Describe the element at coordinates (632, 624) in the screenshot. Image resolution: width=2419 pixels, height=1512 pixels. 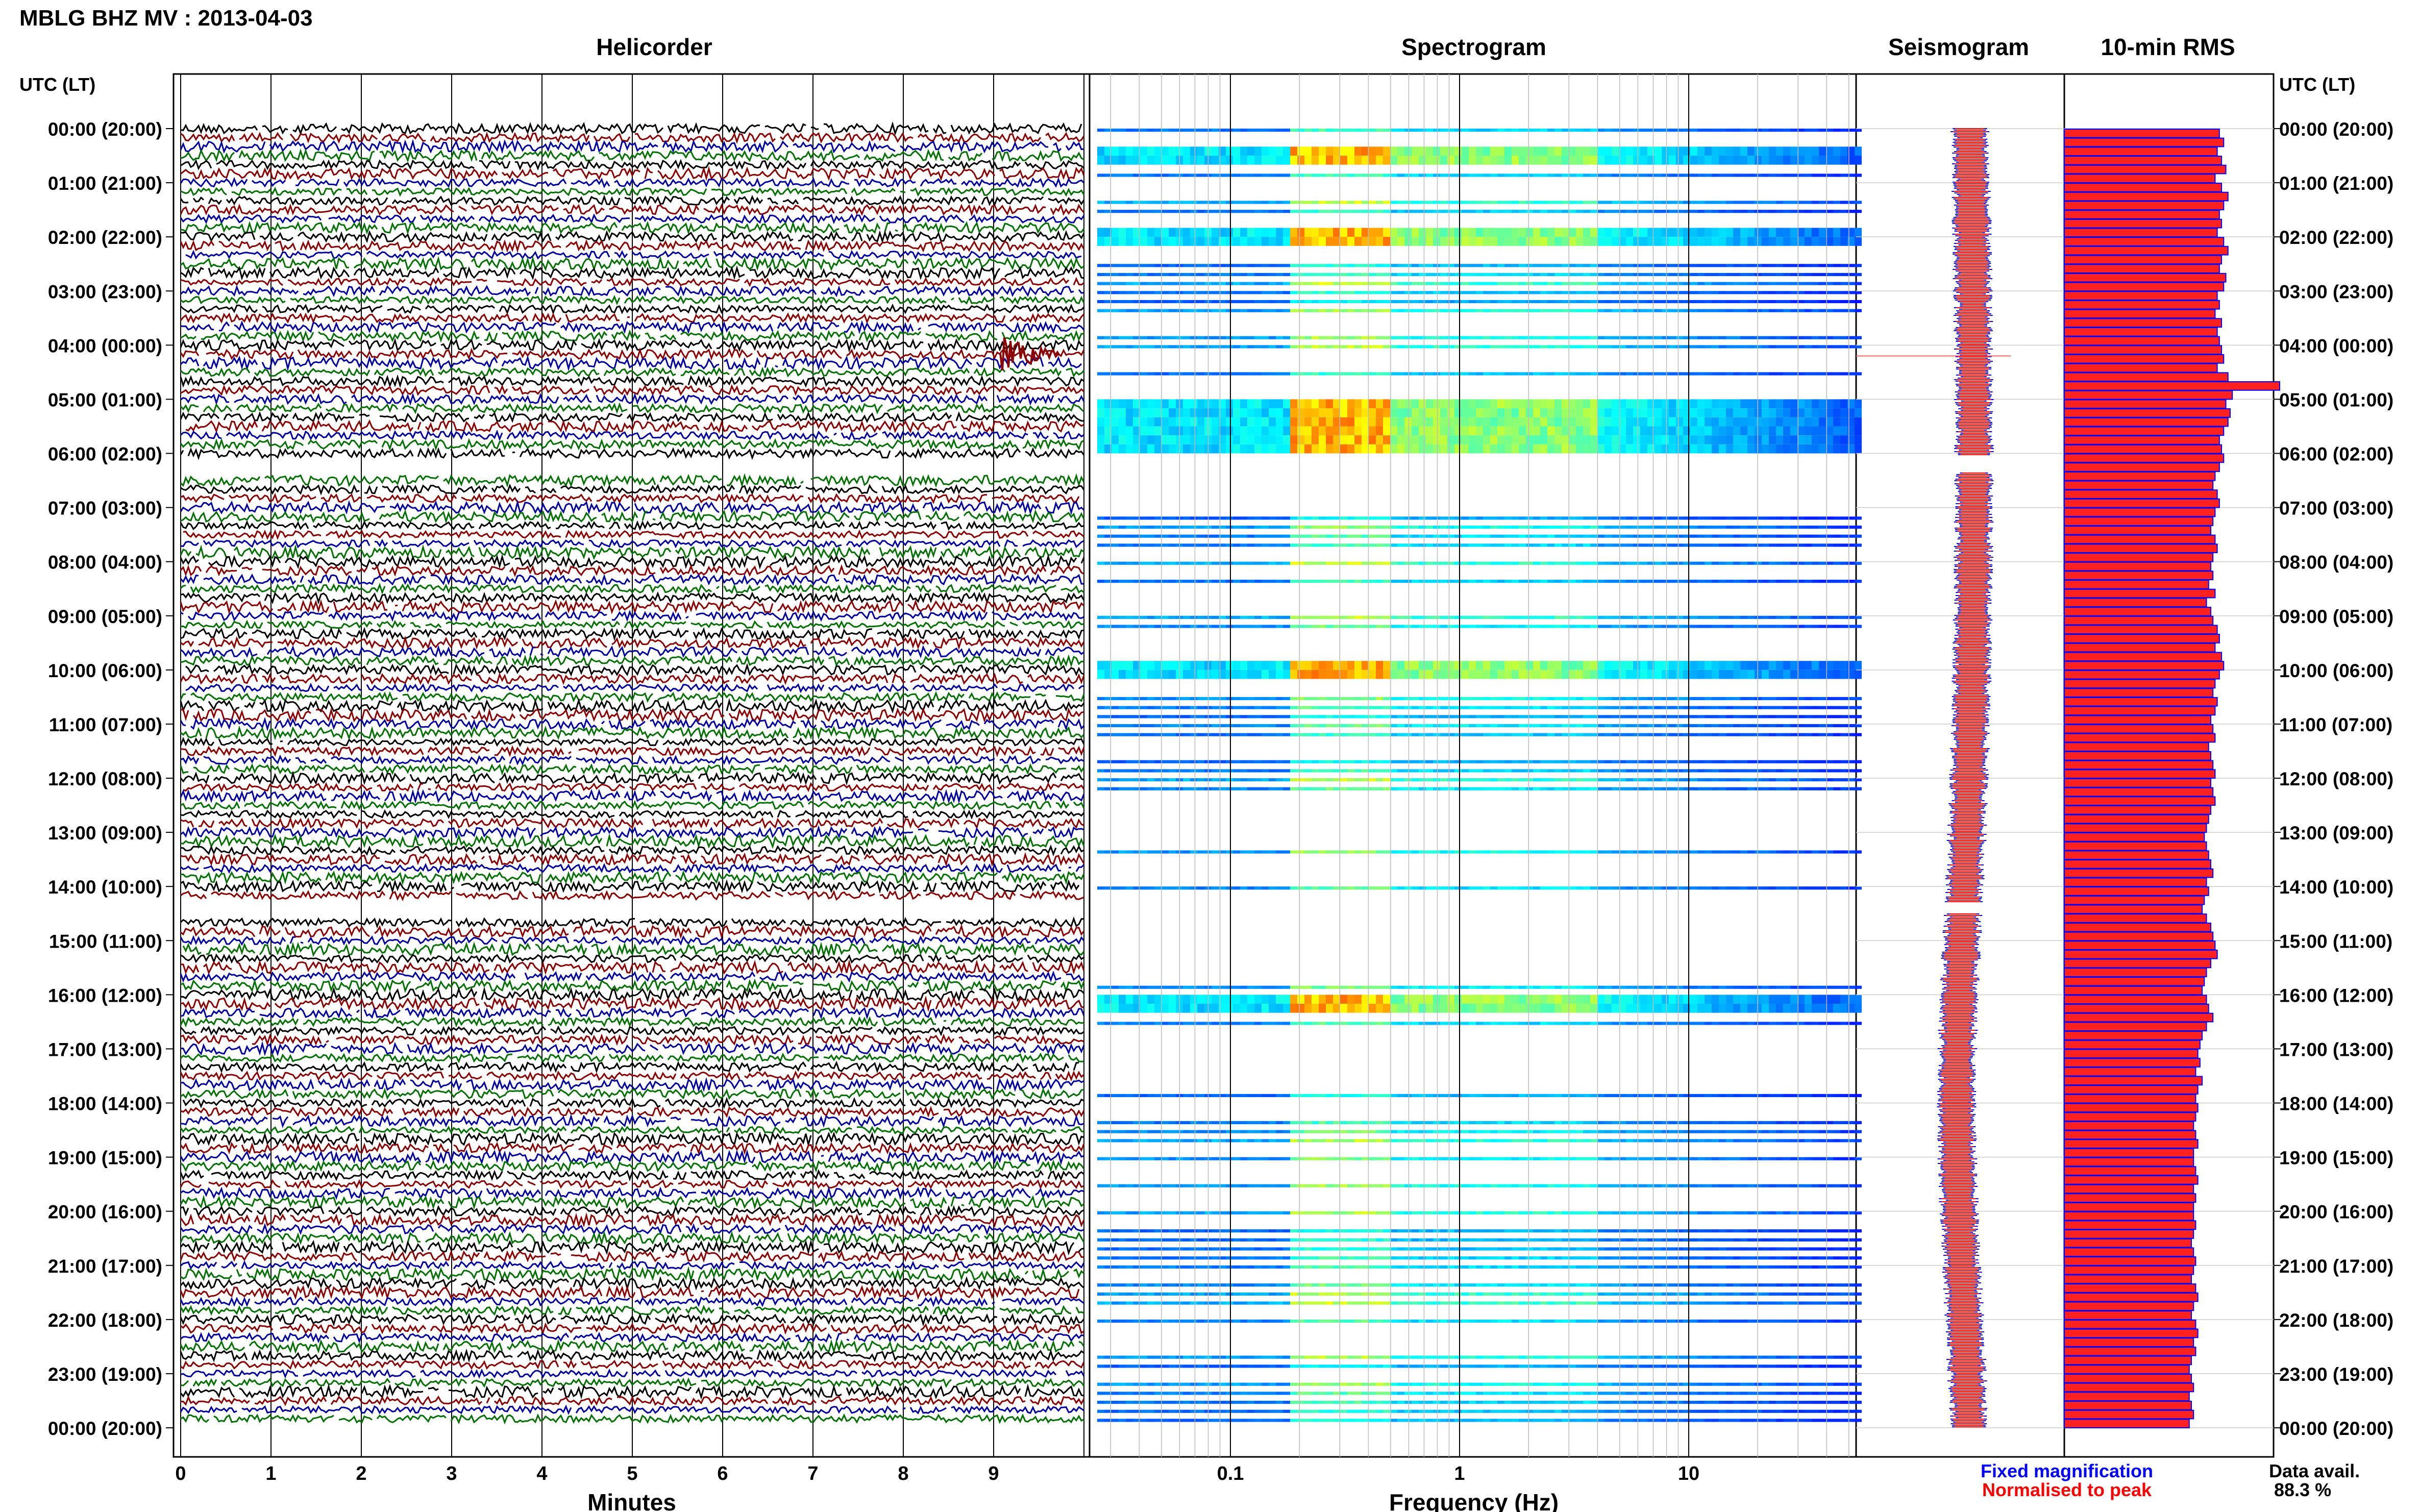
I see `helicorder-trace` at that location.